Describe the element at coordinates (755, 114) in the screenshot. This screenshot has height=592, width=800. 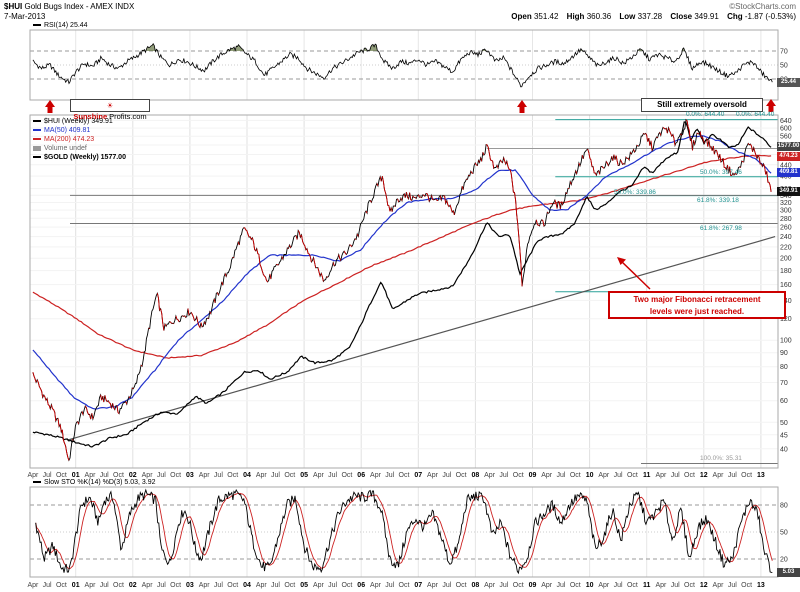
I see `fib-label-1: 0.0%: 644.40` at that location.